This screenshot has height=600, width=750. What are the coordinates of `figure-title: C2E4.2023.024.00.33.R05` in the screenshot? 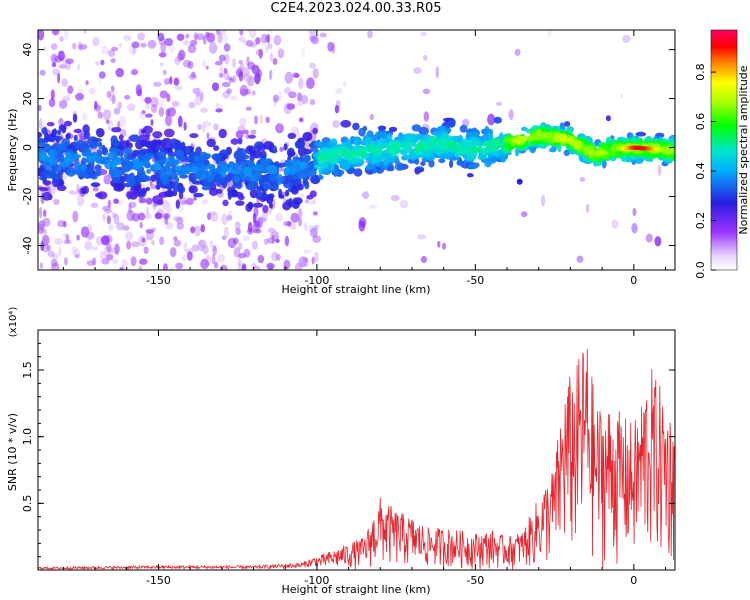 It's located at (356, 8).